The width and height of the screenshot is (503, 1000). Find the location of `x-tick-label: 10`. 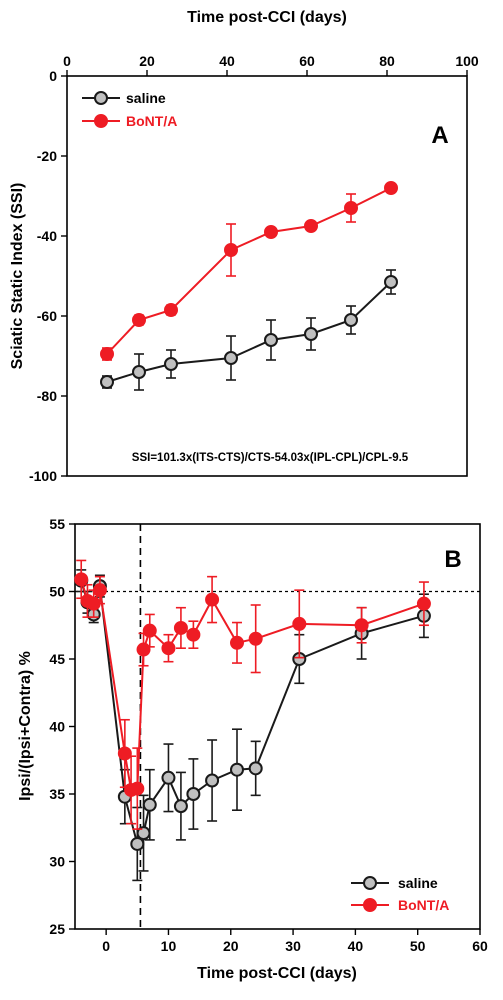

x-tick-label: 10 is located at coordinates (169, 946).